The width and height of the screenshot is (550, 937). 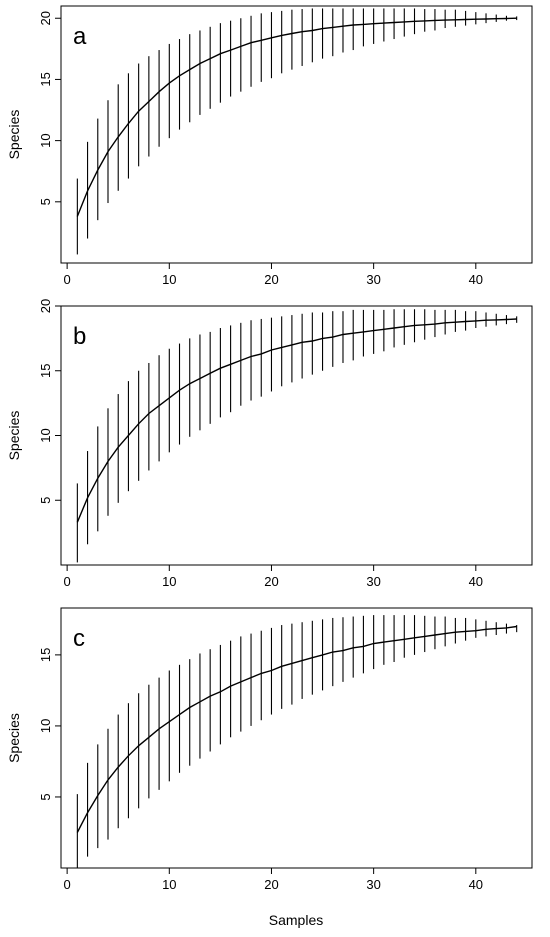 What do you see at coordinates (79, 638) in the screenshot?
I see `panel-label: c` at bounding box center [79, 638].